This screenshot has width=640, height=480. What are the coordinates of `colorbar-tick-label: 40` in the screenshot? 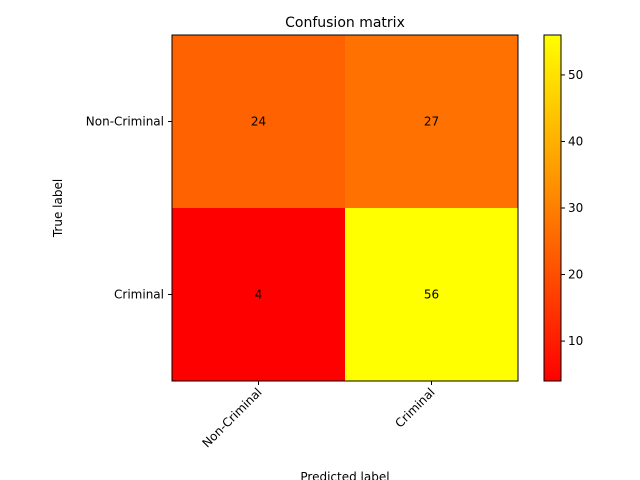 It's located at (575, 141).